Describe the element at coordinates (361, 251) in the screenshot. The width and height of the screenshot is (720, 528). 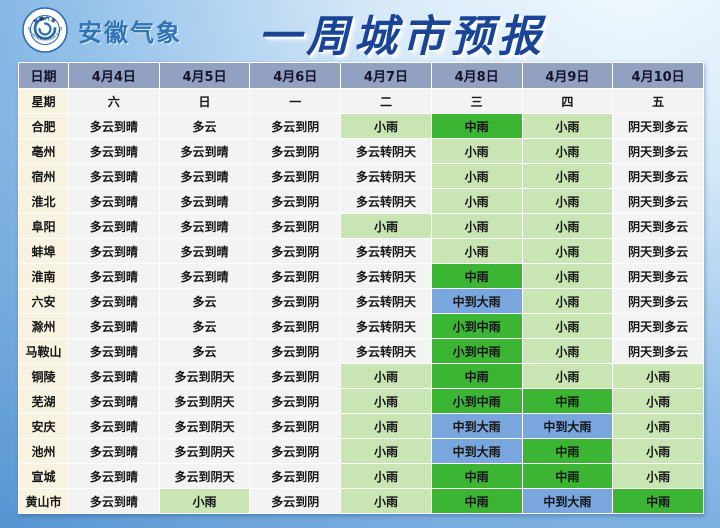
I see `table-row: 蚌埠 多云到晴 多云到晴 多云到阴 多云转阴天 小雨 小雨 阴天到多云` at that location.